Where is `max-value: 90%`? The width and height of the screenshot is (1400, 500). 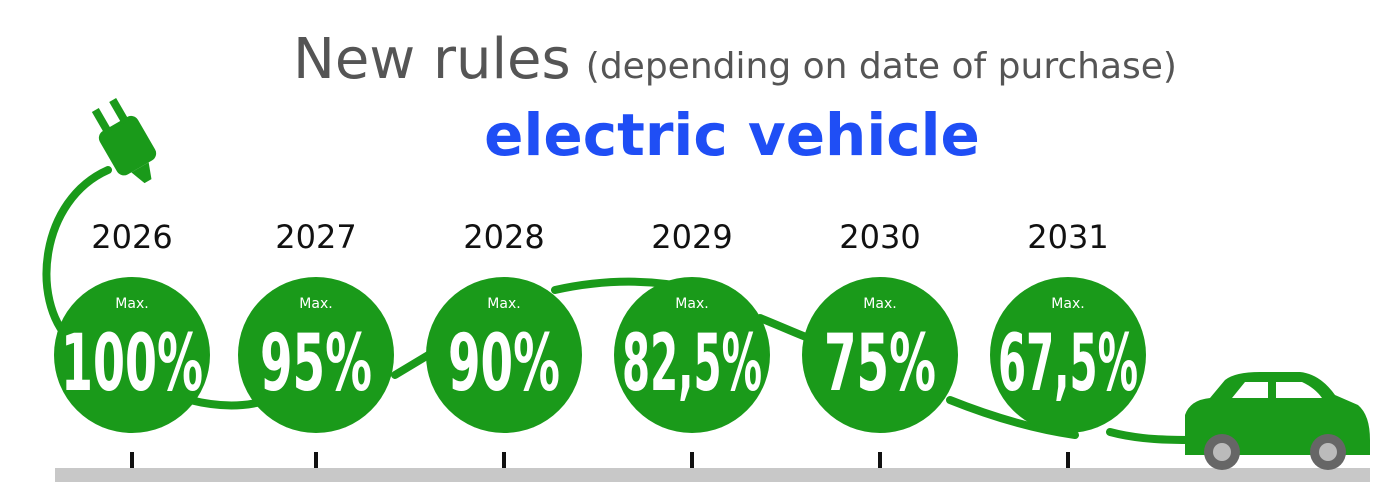
max-value: 90% is located at coordinates (504, 364).